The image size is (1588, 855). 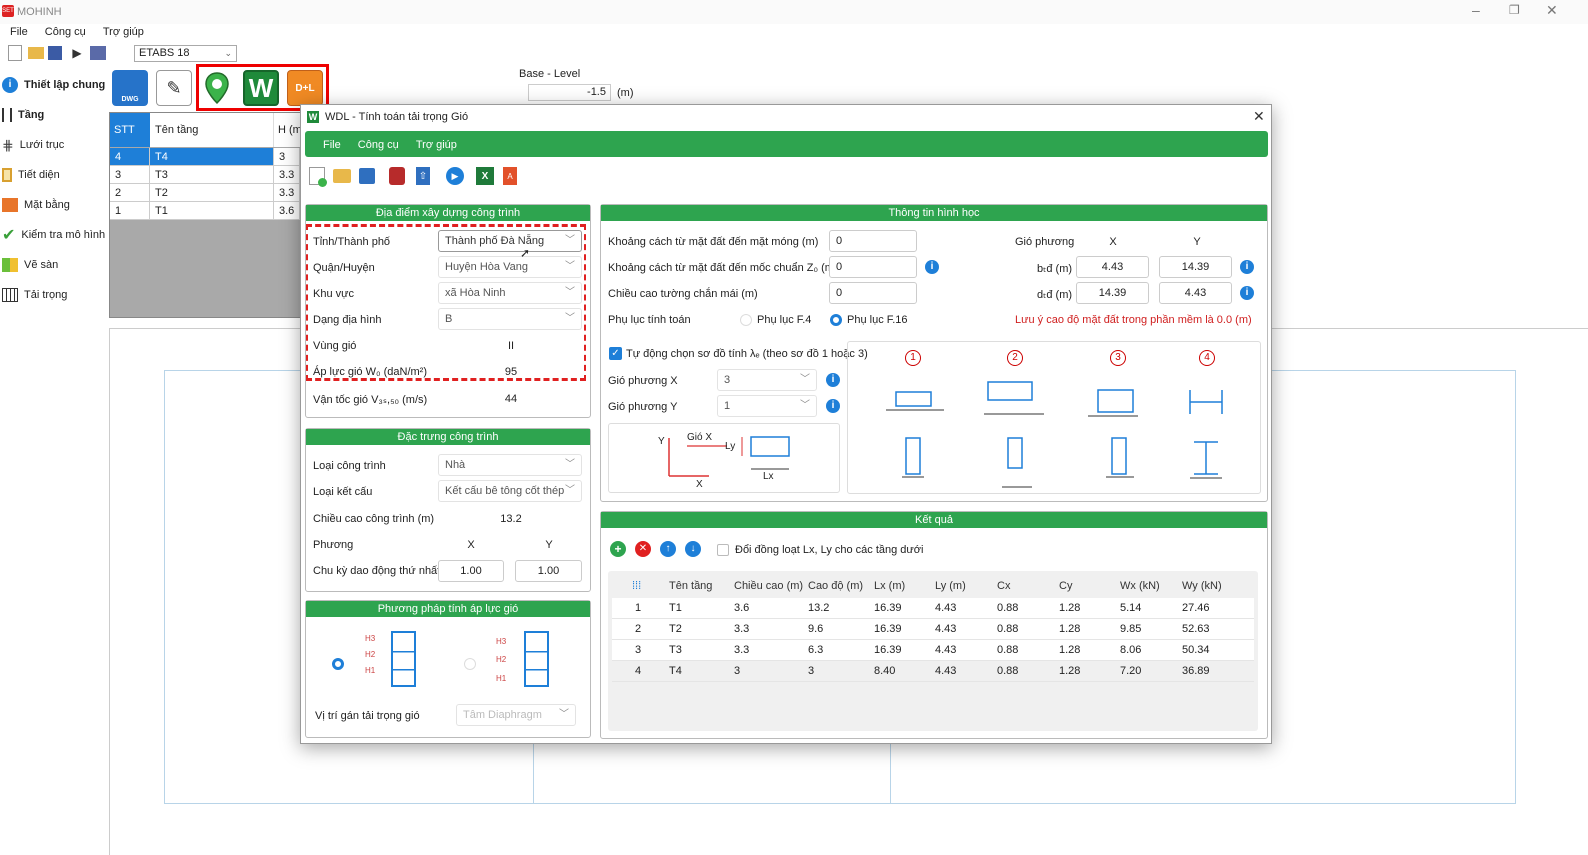 I want to click on scheme-2-number: 2, so click(x=1015, y=358).